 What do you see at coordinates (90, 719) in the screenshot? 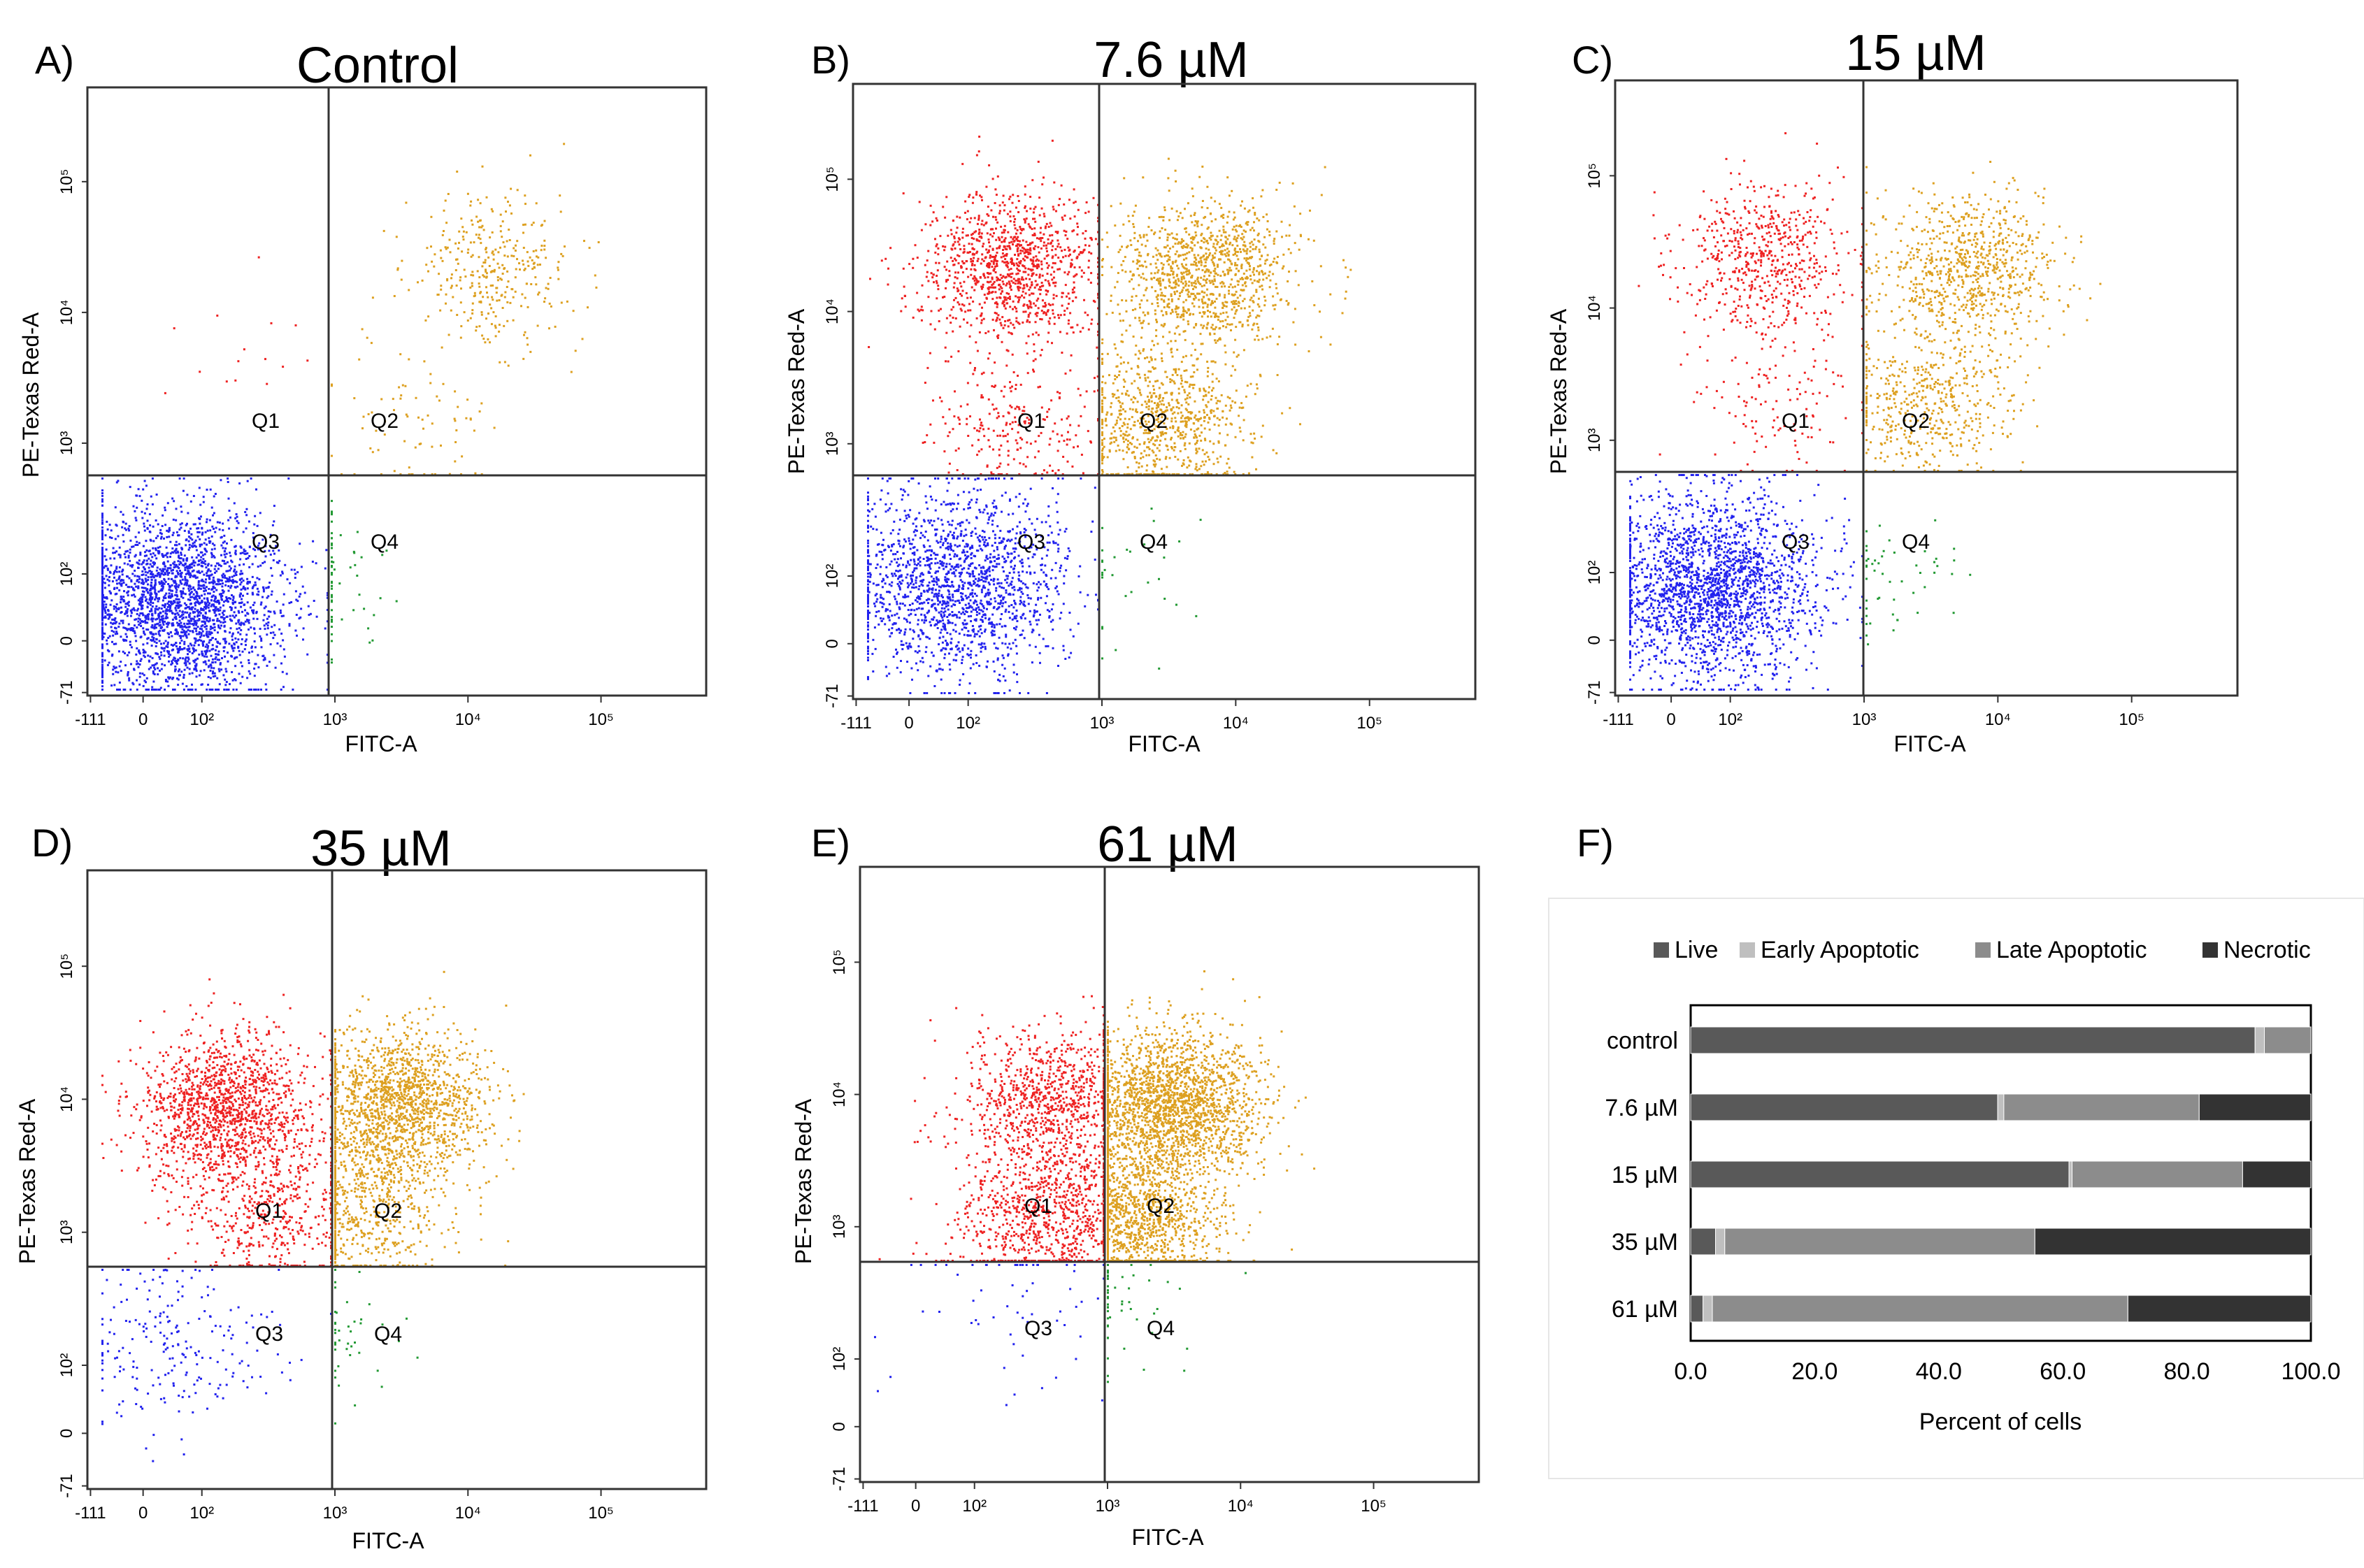
I see `x-tick-label: -111` at bounding box center [90, 719].